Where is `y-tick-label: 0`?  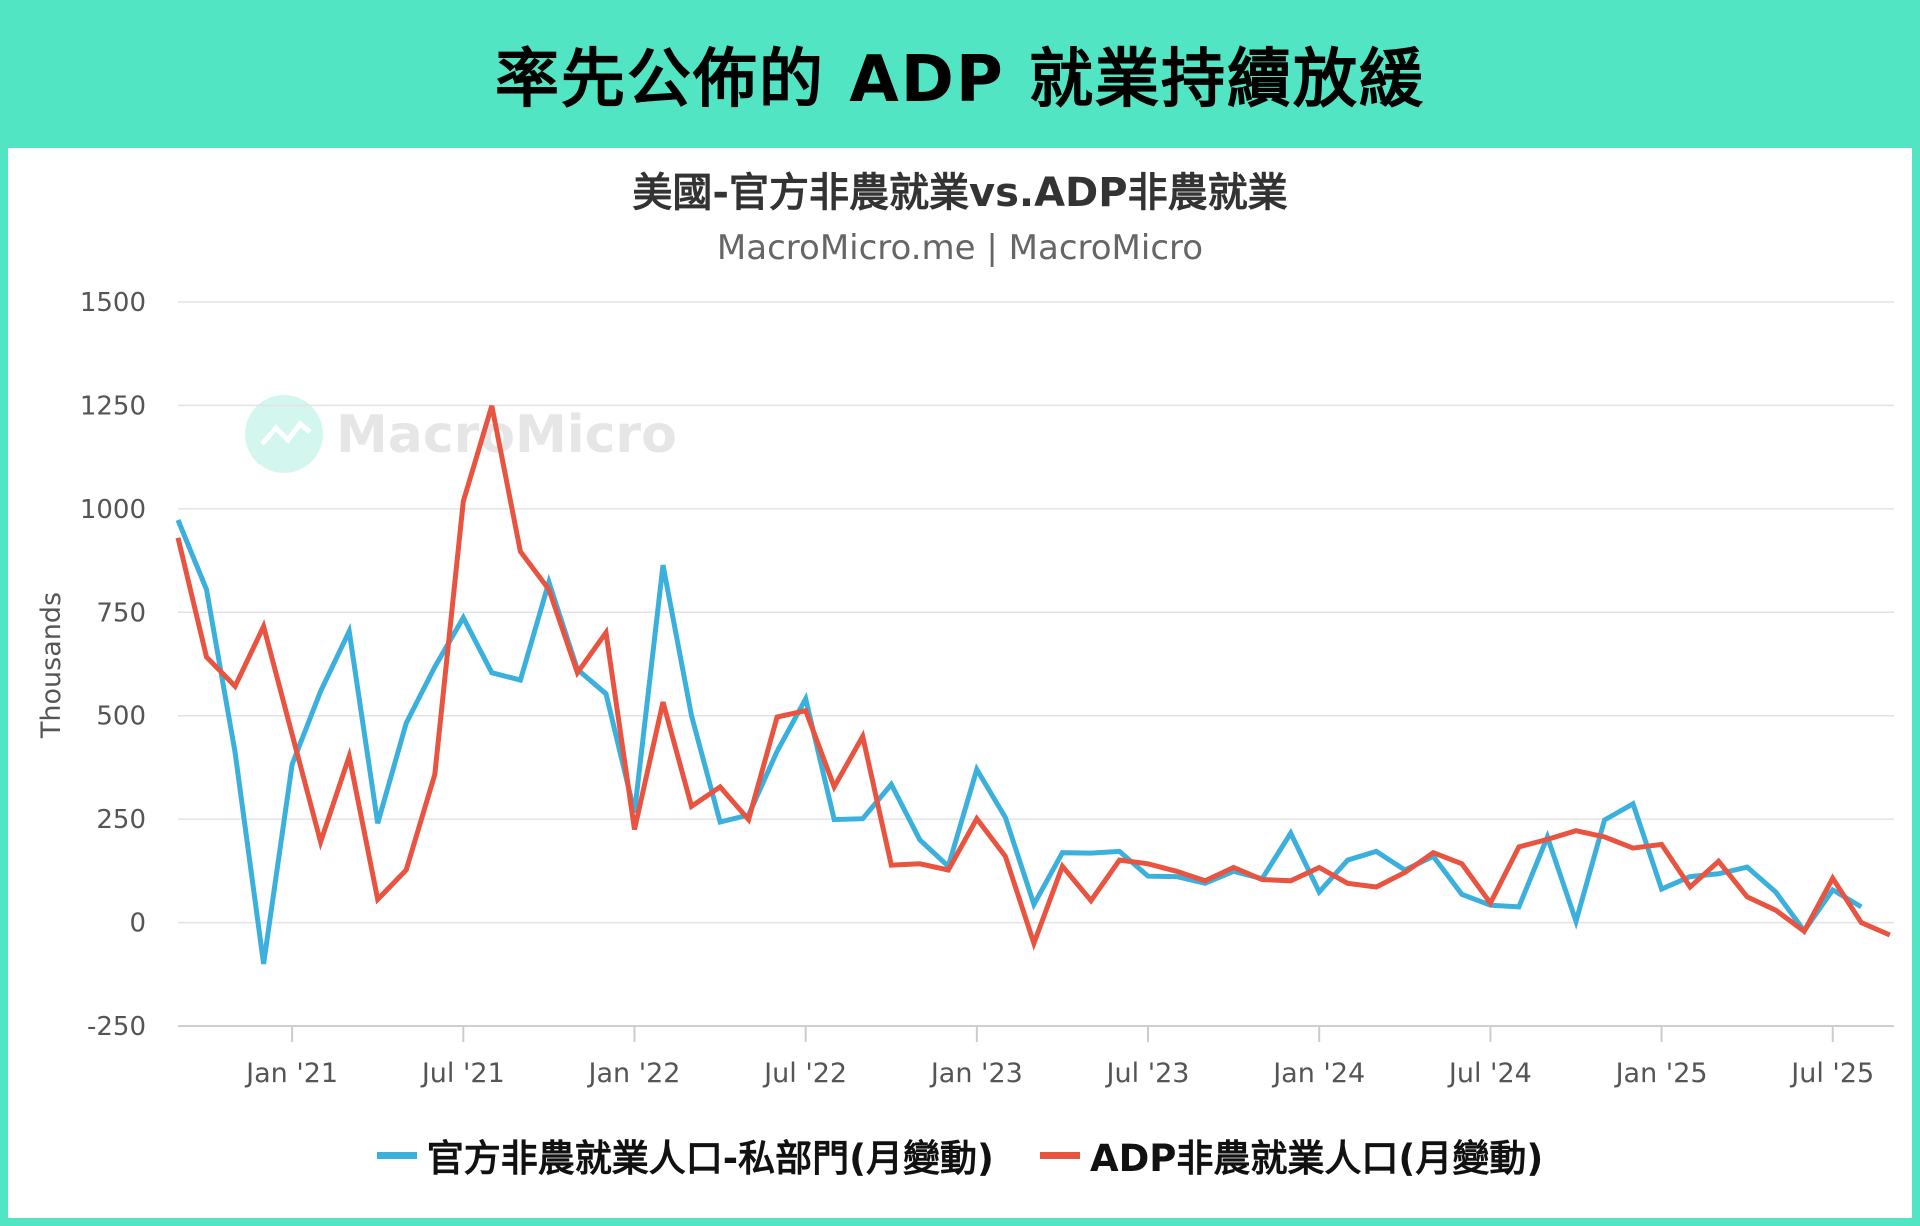 y-tick-label: 0 is located at coordinates (137, 924).